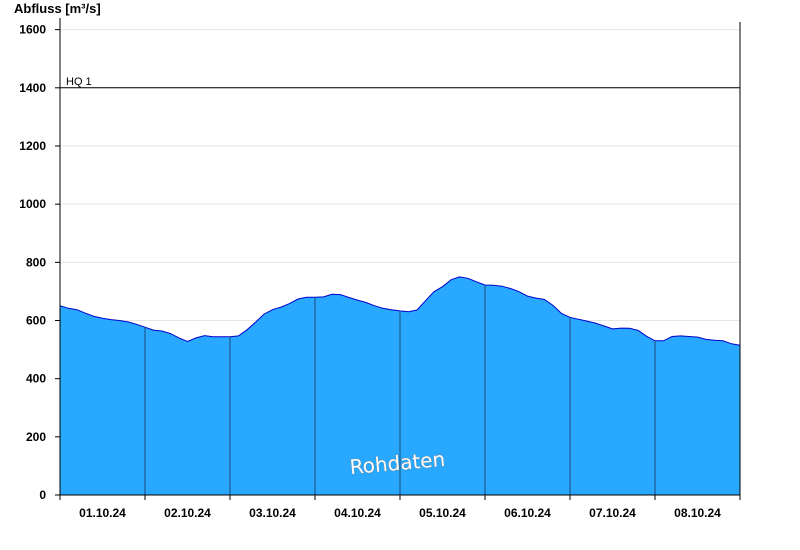 The width and height of the screenshot is (800, 550). What do you see at coordinates (442, 513) in the screenshot?
I see `x-tick-label: 05.10.24` at bounding box center [442, 513].